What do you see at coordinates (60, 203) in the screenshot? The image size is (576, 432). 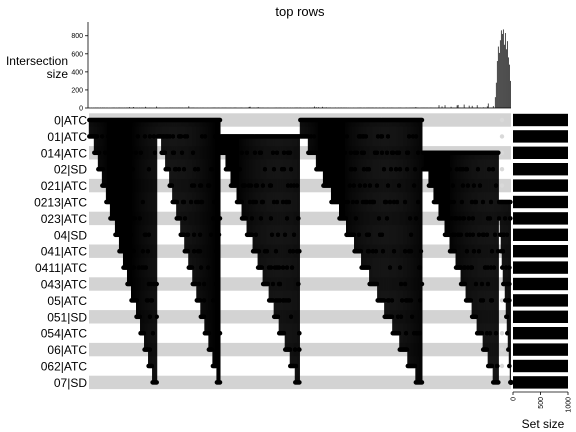 I see `set-label: 0213|ATC` at bounding box center [60, 203].